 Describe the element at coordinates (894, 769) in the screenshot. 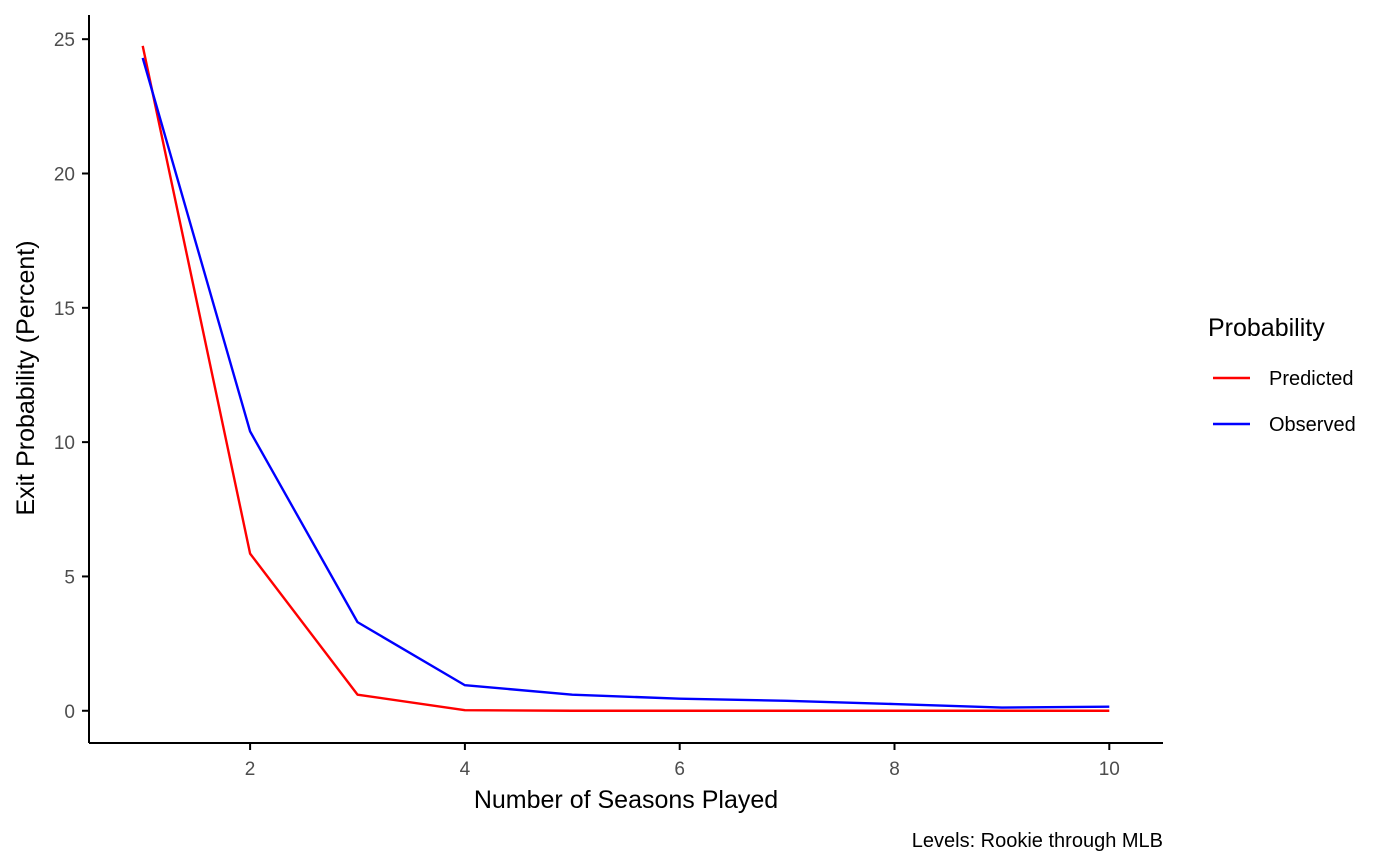

I see `x-tick-label: 8` at that location.